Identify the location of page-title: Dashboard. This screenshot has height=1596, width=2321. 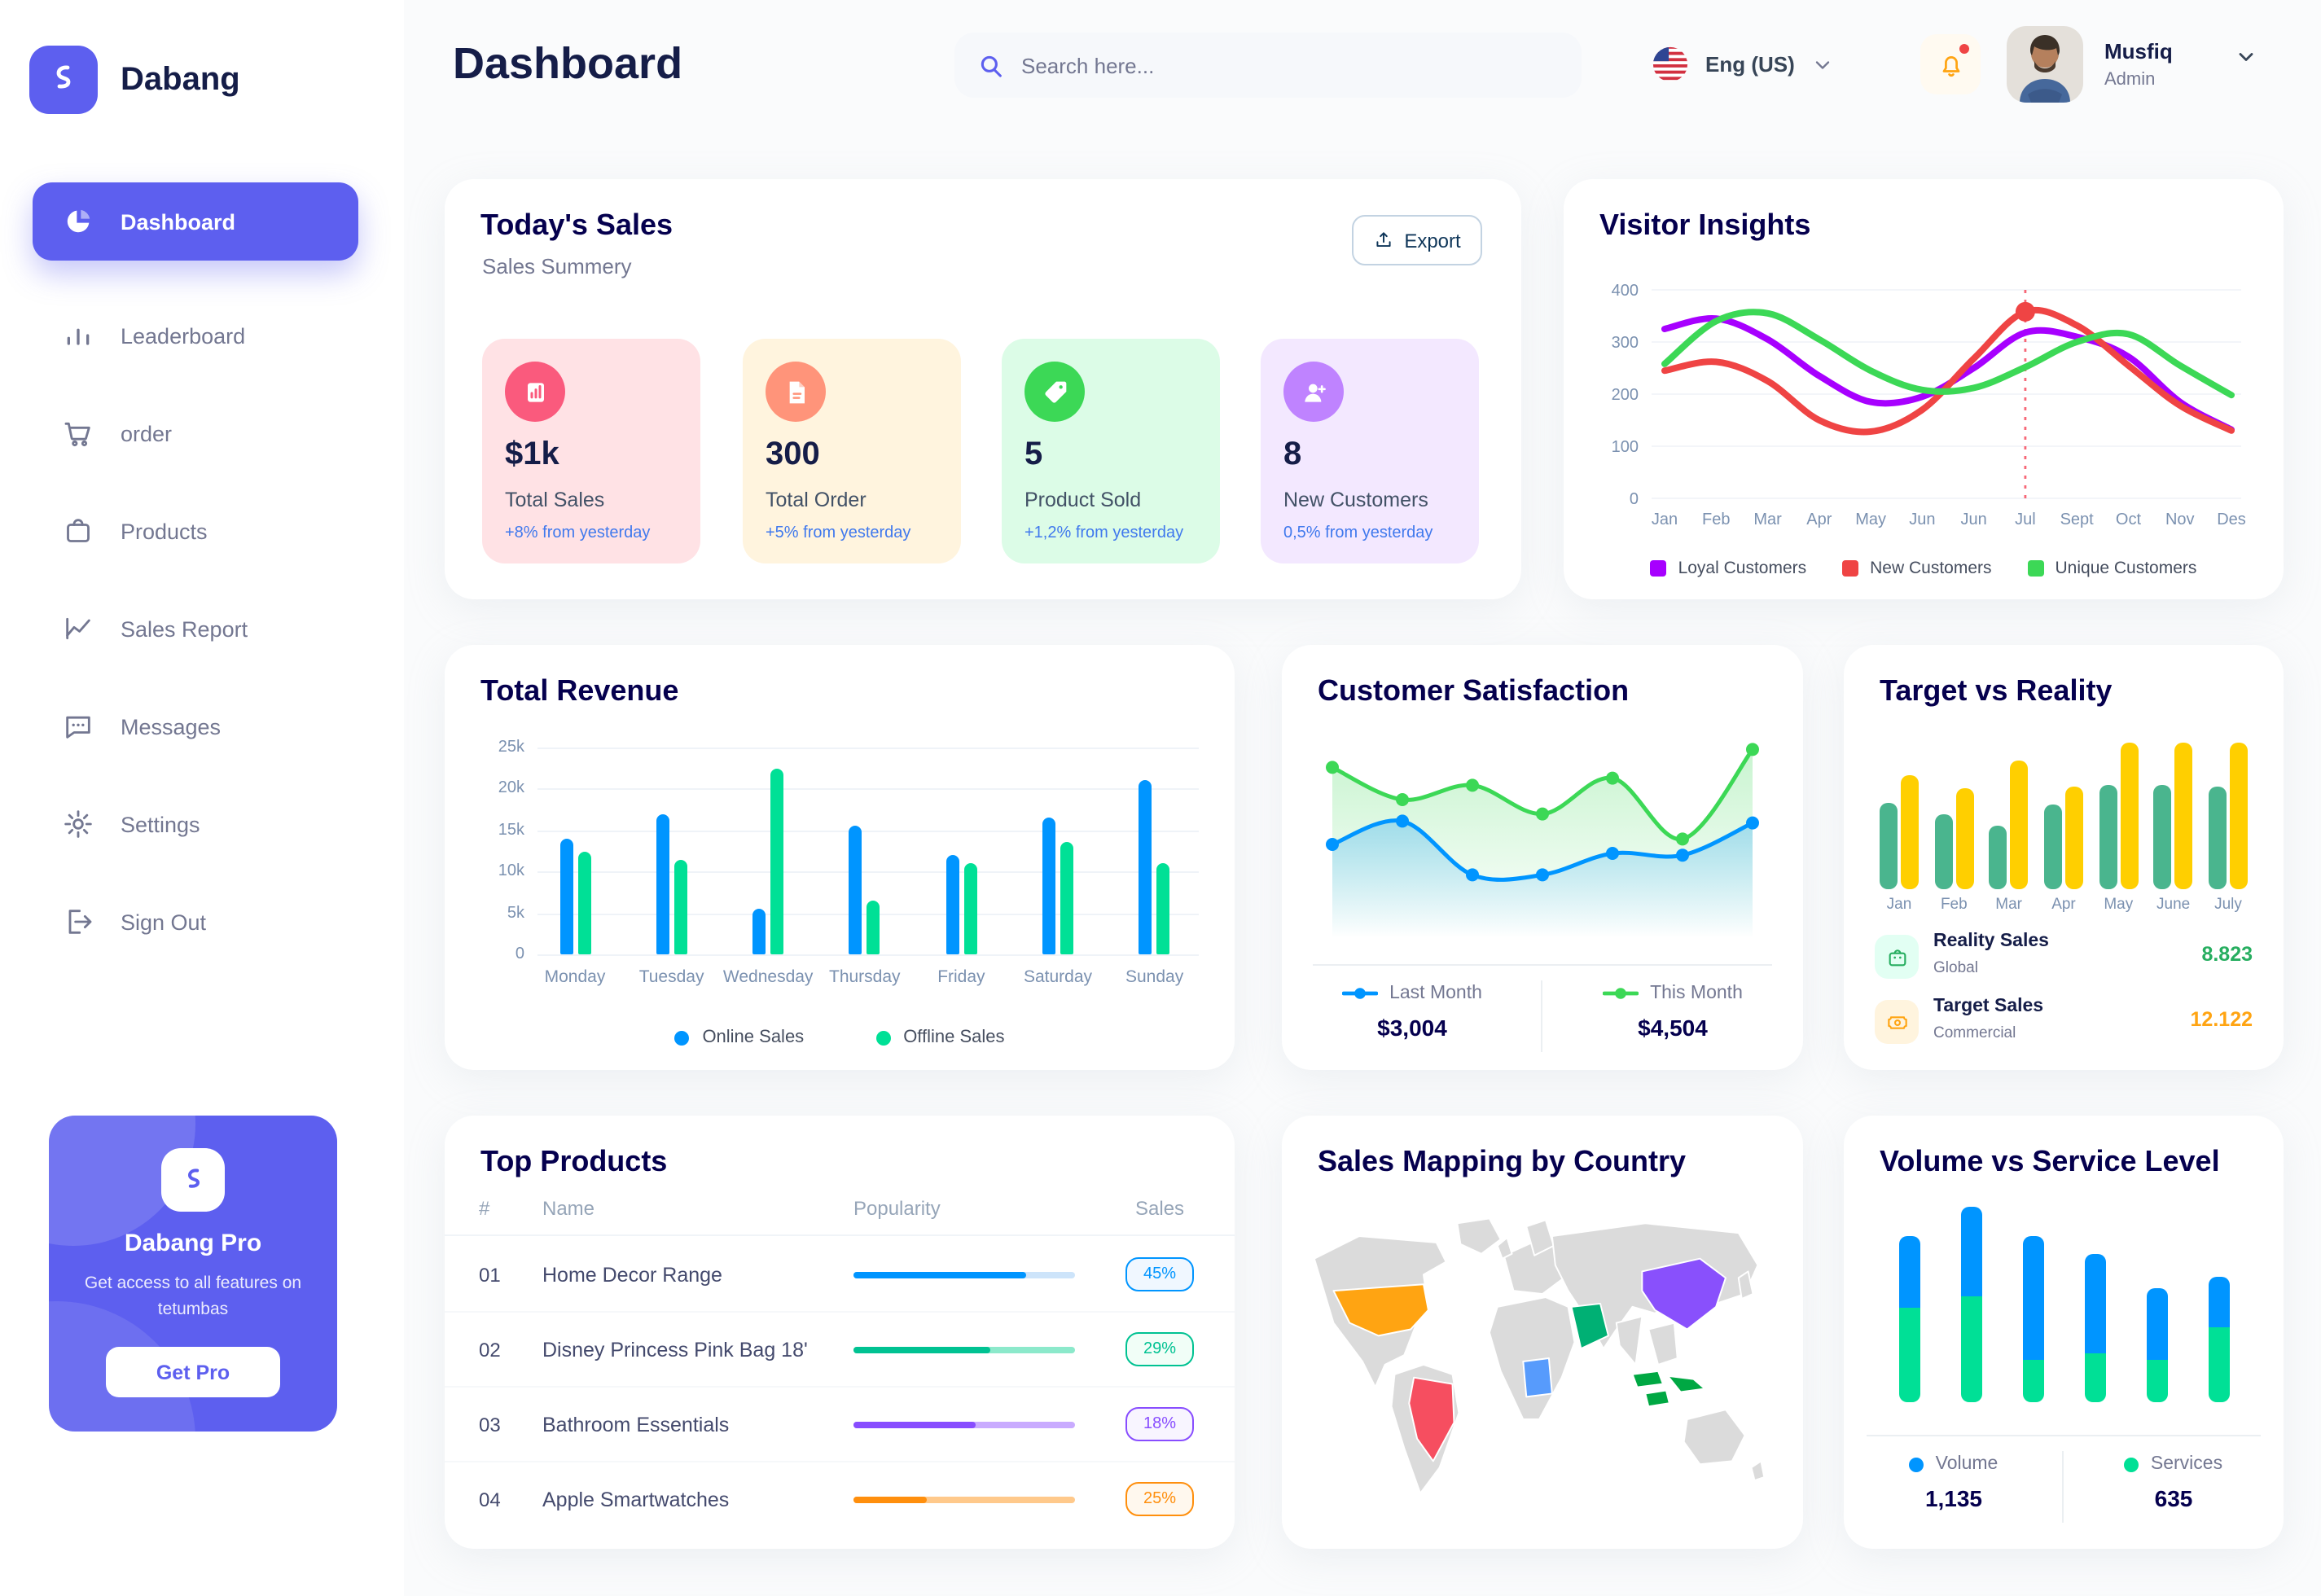
(568, 63).